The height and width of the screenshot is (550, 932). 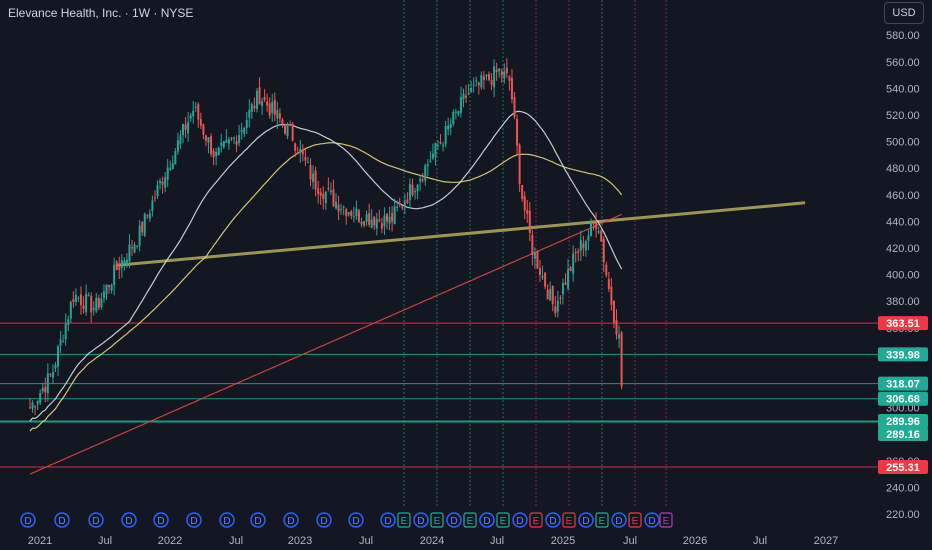 I want to click on y-tick-label: 420.00, so click(x=903, y=249).